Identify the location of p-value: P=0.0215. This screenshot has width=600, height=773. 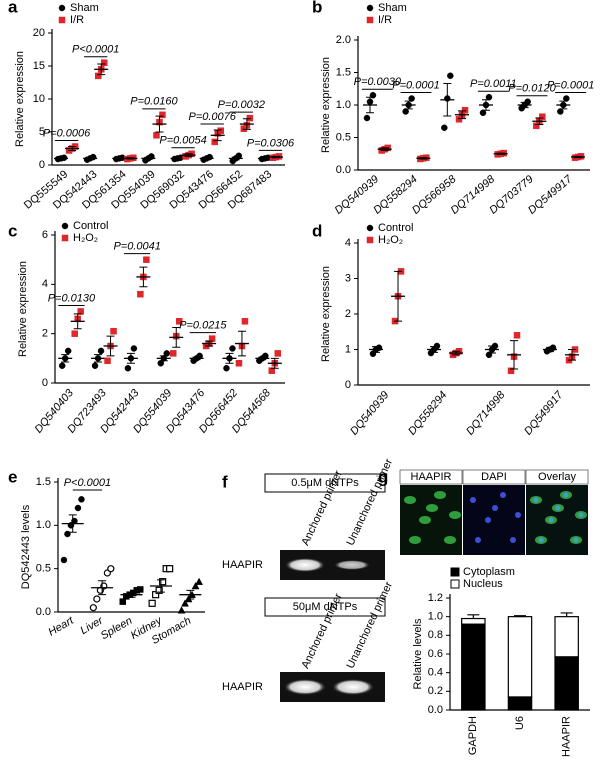
(203, 326).